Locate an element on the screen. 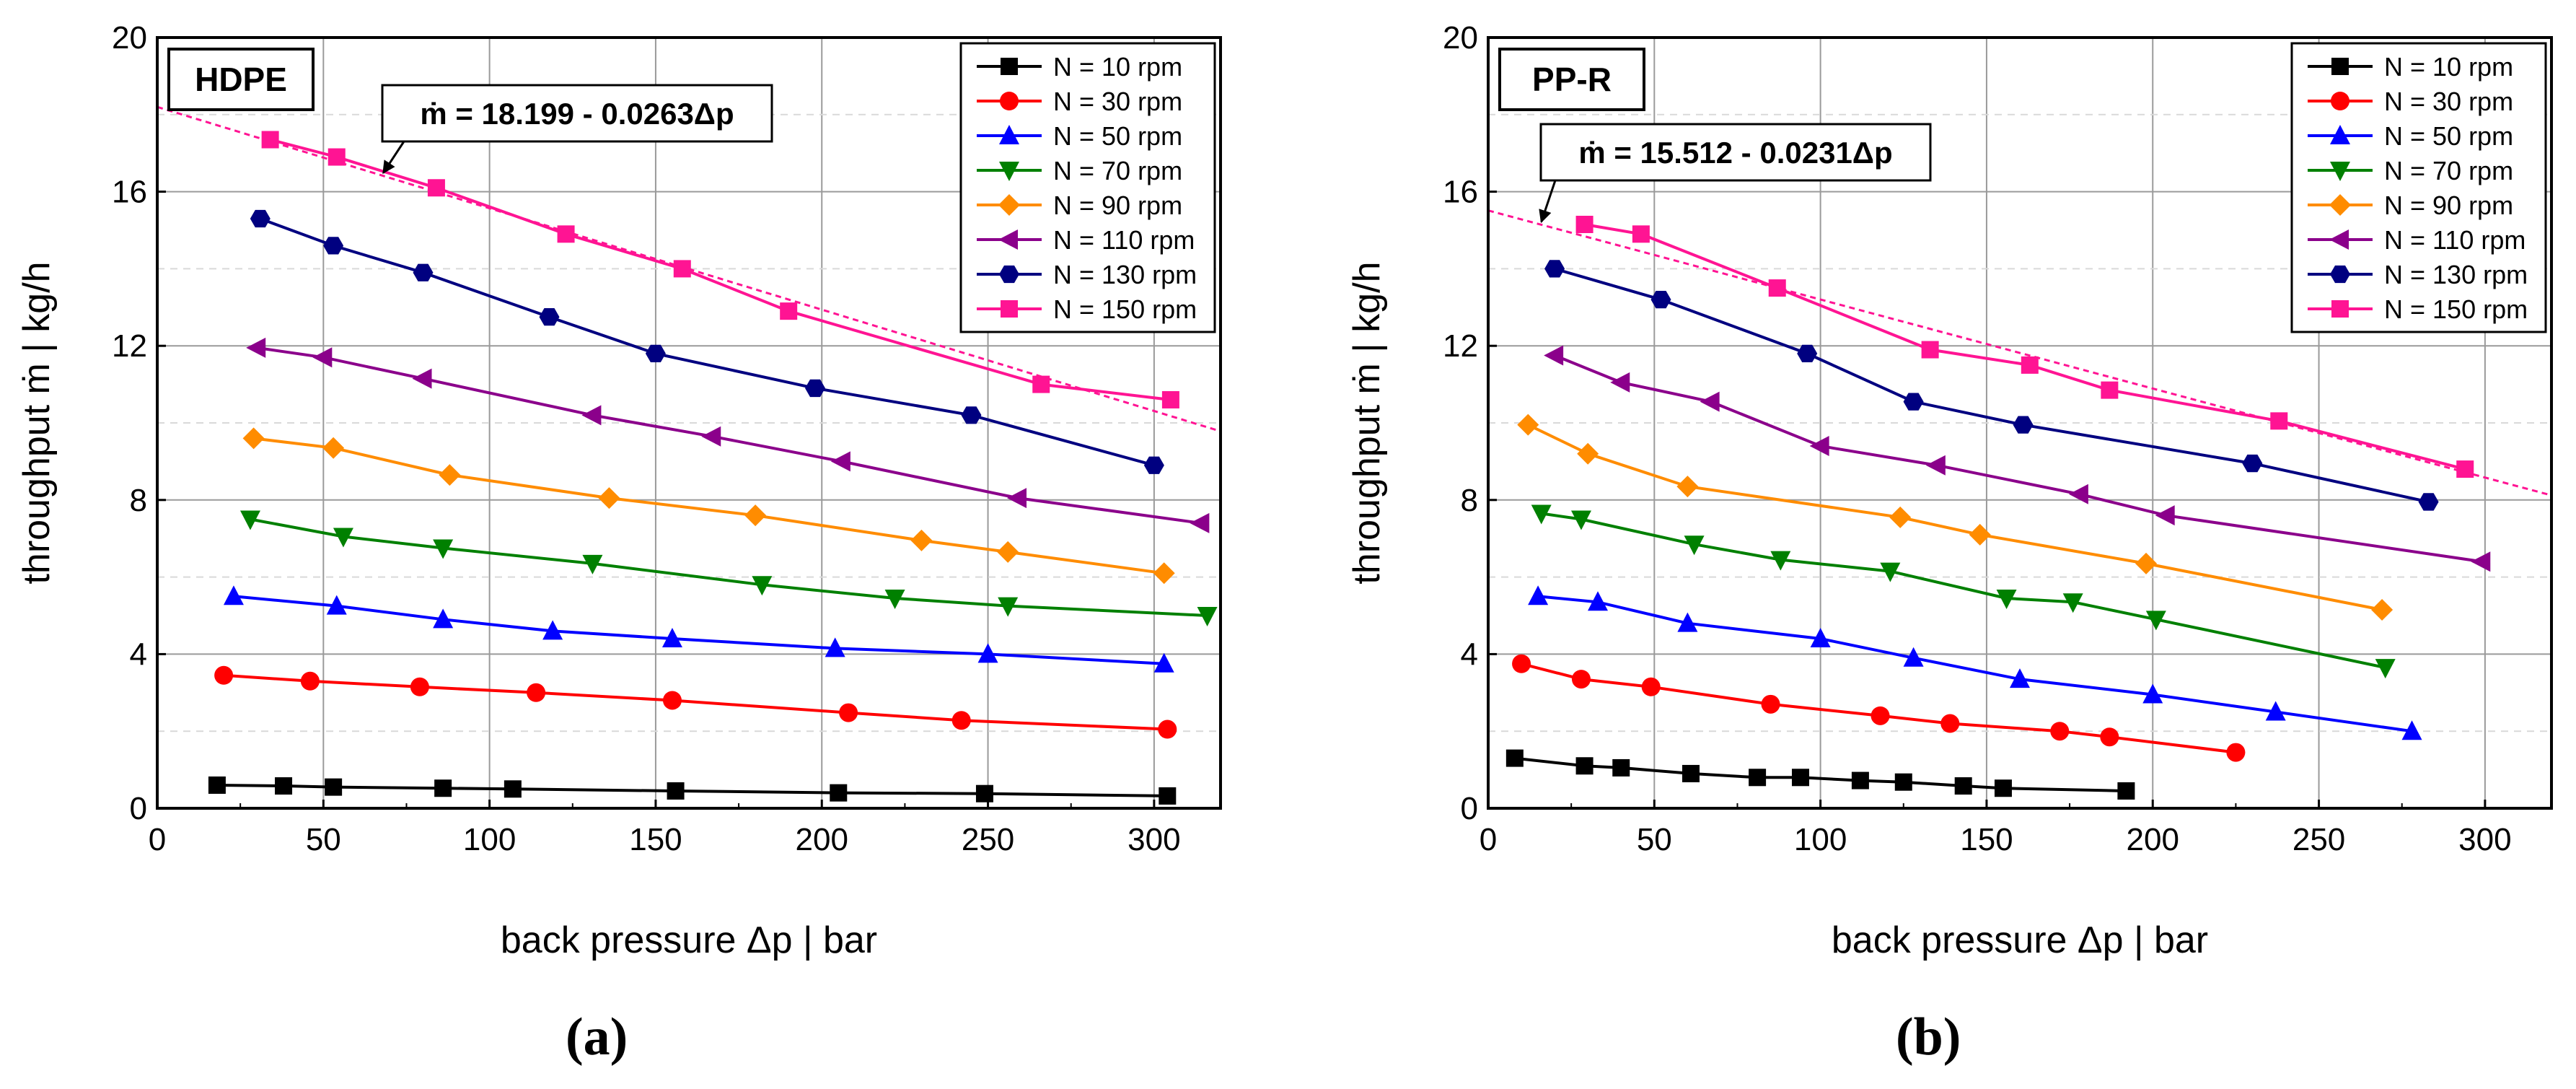  legend-label: N = 10 rpm is located at coordinates (2448, 67).